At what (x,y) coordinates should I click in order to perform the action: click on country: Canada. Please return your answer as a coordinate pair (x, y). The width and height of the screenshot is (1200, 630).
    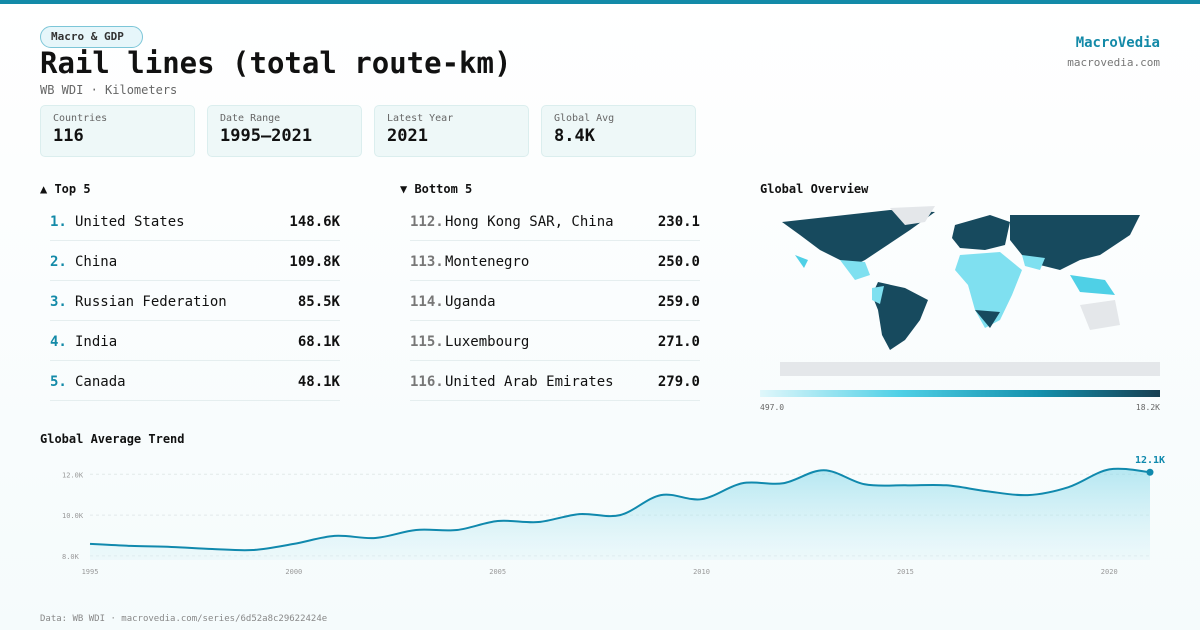
    Looking at the image, I should click on (100, 382).